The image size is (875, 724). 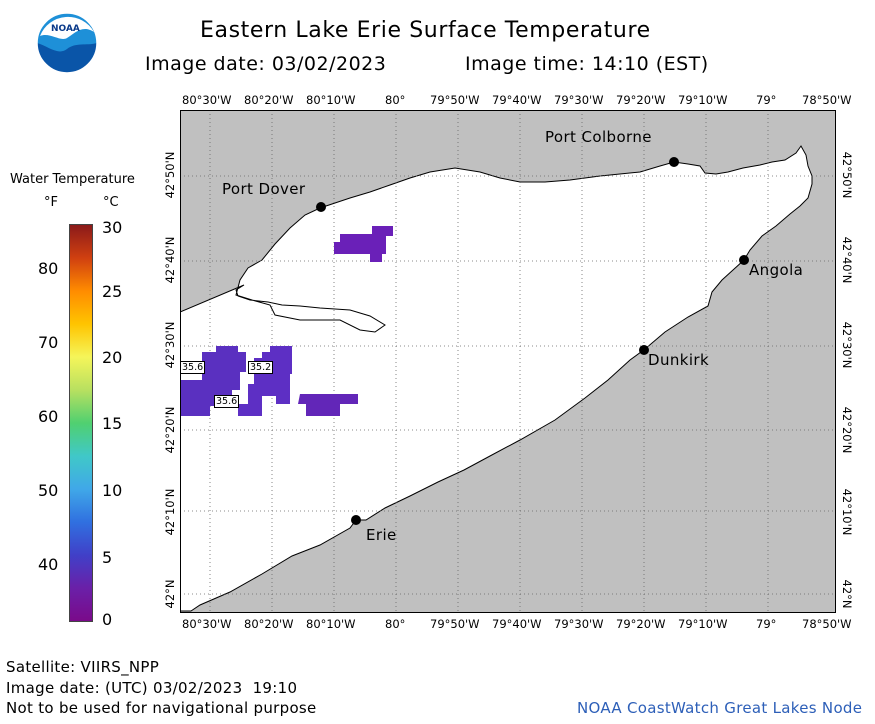 What do you see at coordinates (112, 423) in the screenshot?
I see `c-tick: 15` at bounding box center [112, 423].